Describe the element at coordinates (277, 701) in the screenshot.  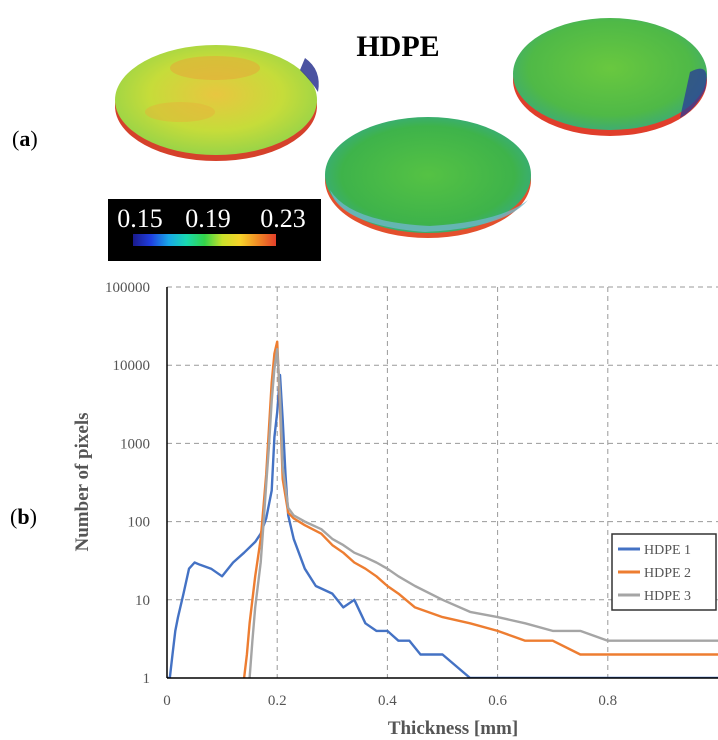
I see `x-tick-label: 0.2` at that location.